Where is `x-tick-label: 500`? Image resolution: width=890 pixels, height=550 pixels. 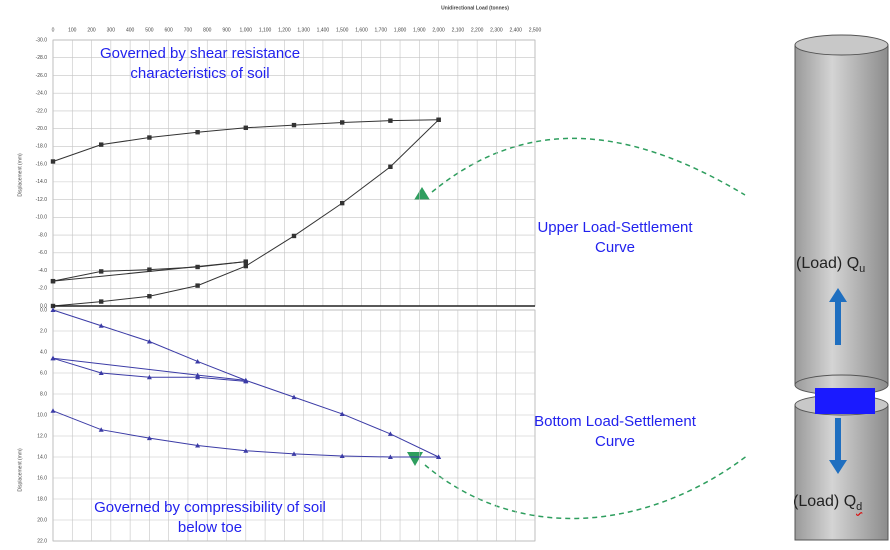
x-tick-label: 500 is located at coordinates (149, 30).